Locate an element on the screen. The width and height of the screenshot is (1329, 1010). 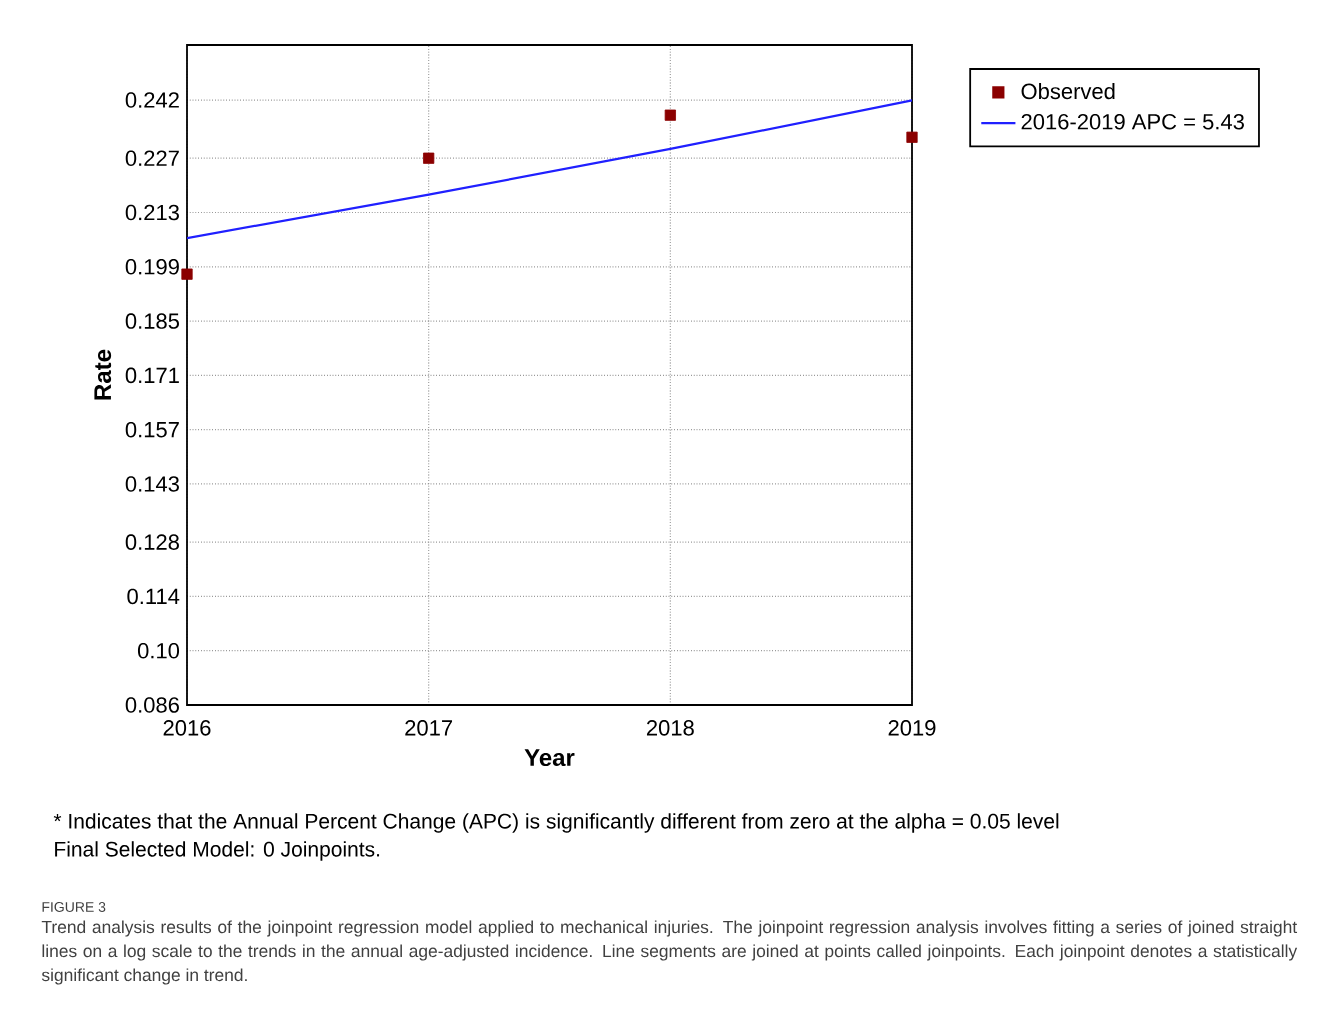
line-series is located at coordinates (549, 169).